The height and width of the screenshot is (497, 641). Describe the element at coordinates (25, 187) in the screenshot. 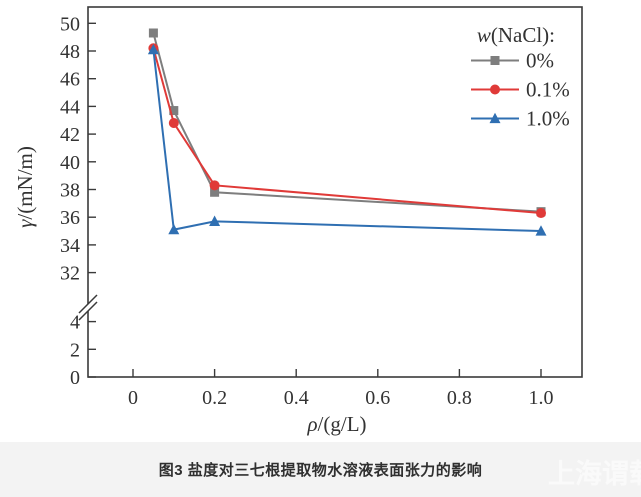

I see `y-axis-label: γ/(mN/m)` at that location.